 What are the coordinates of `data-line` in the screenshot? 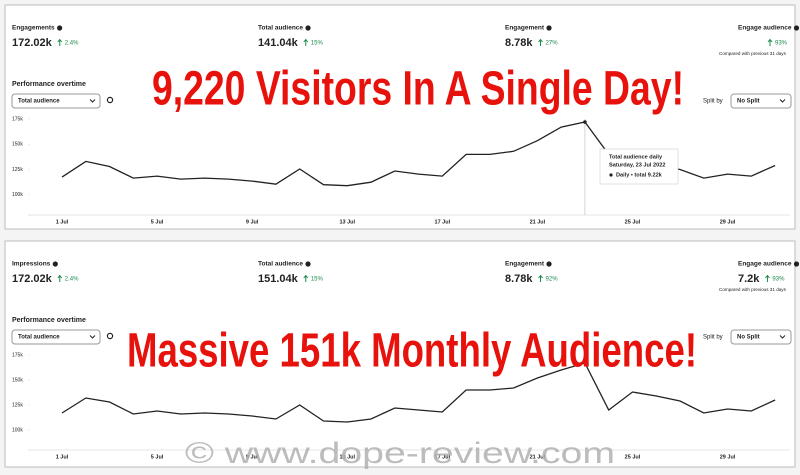 It's located at (418, 392).